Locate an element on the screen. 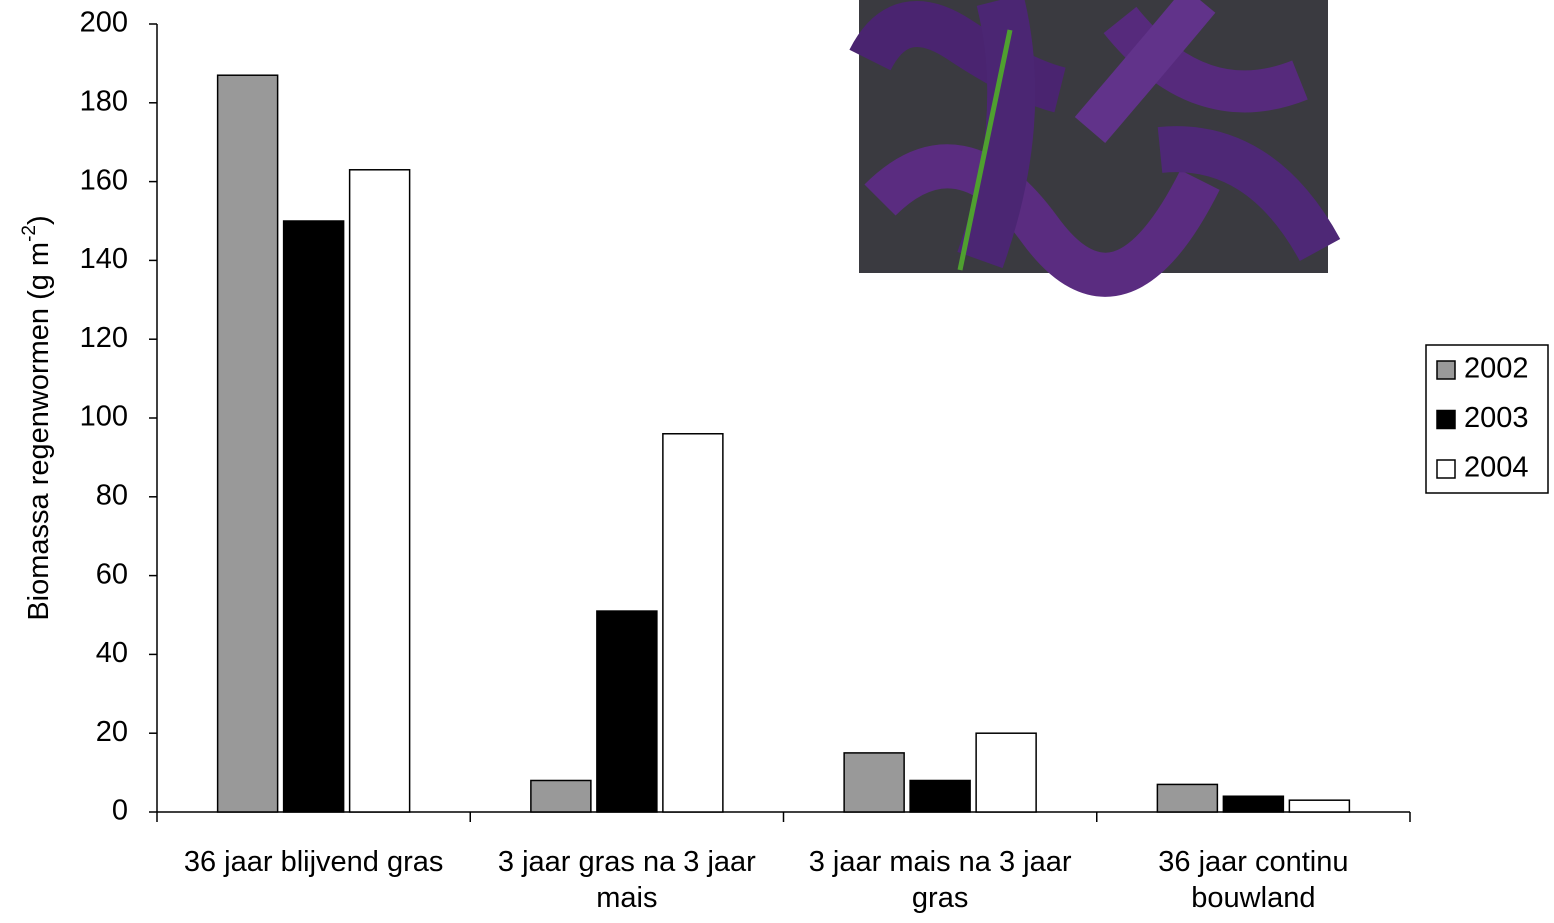  x-tick-label: 36 jaar blijvend gras is located at coordinates (313, 862).